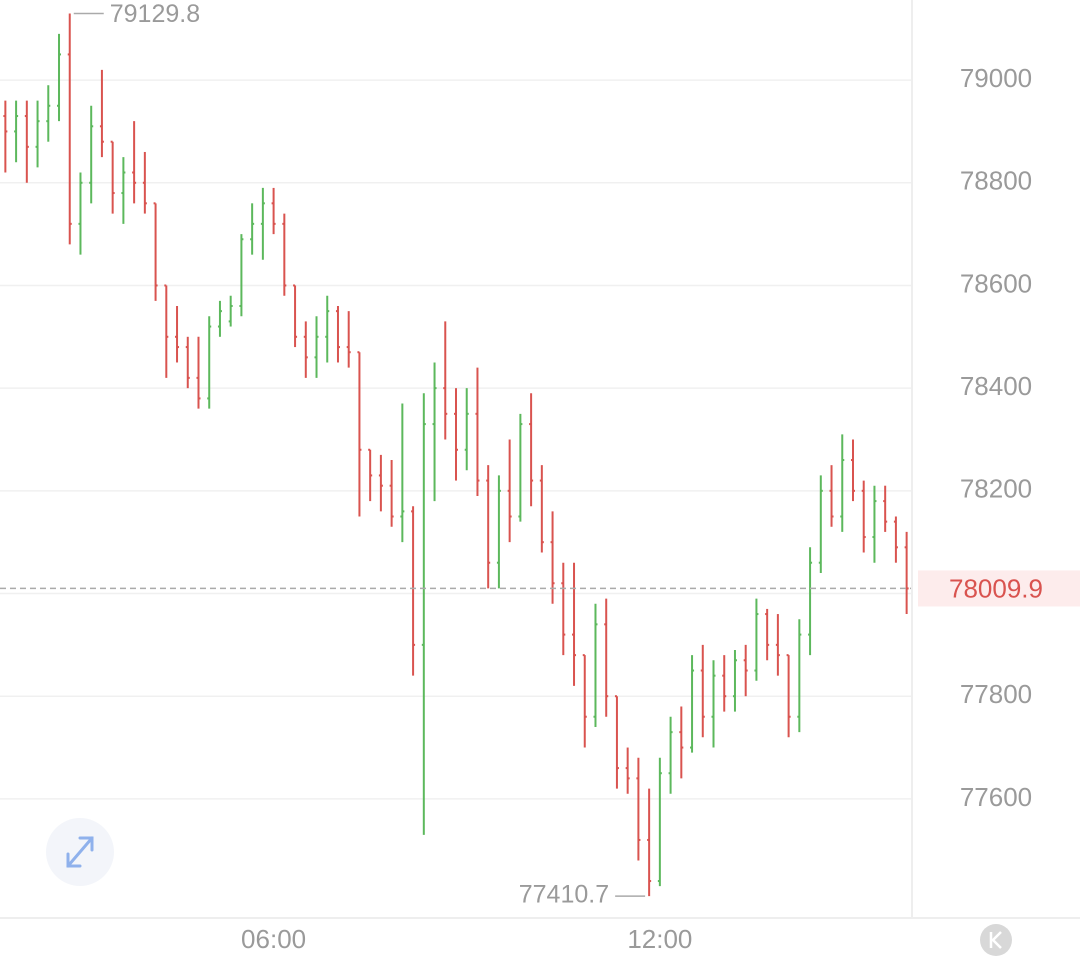 The image size is (1080, 974). I want to click on x-tick-label: 06:00, so click(273, 939).